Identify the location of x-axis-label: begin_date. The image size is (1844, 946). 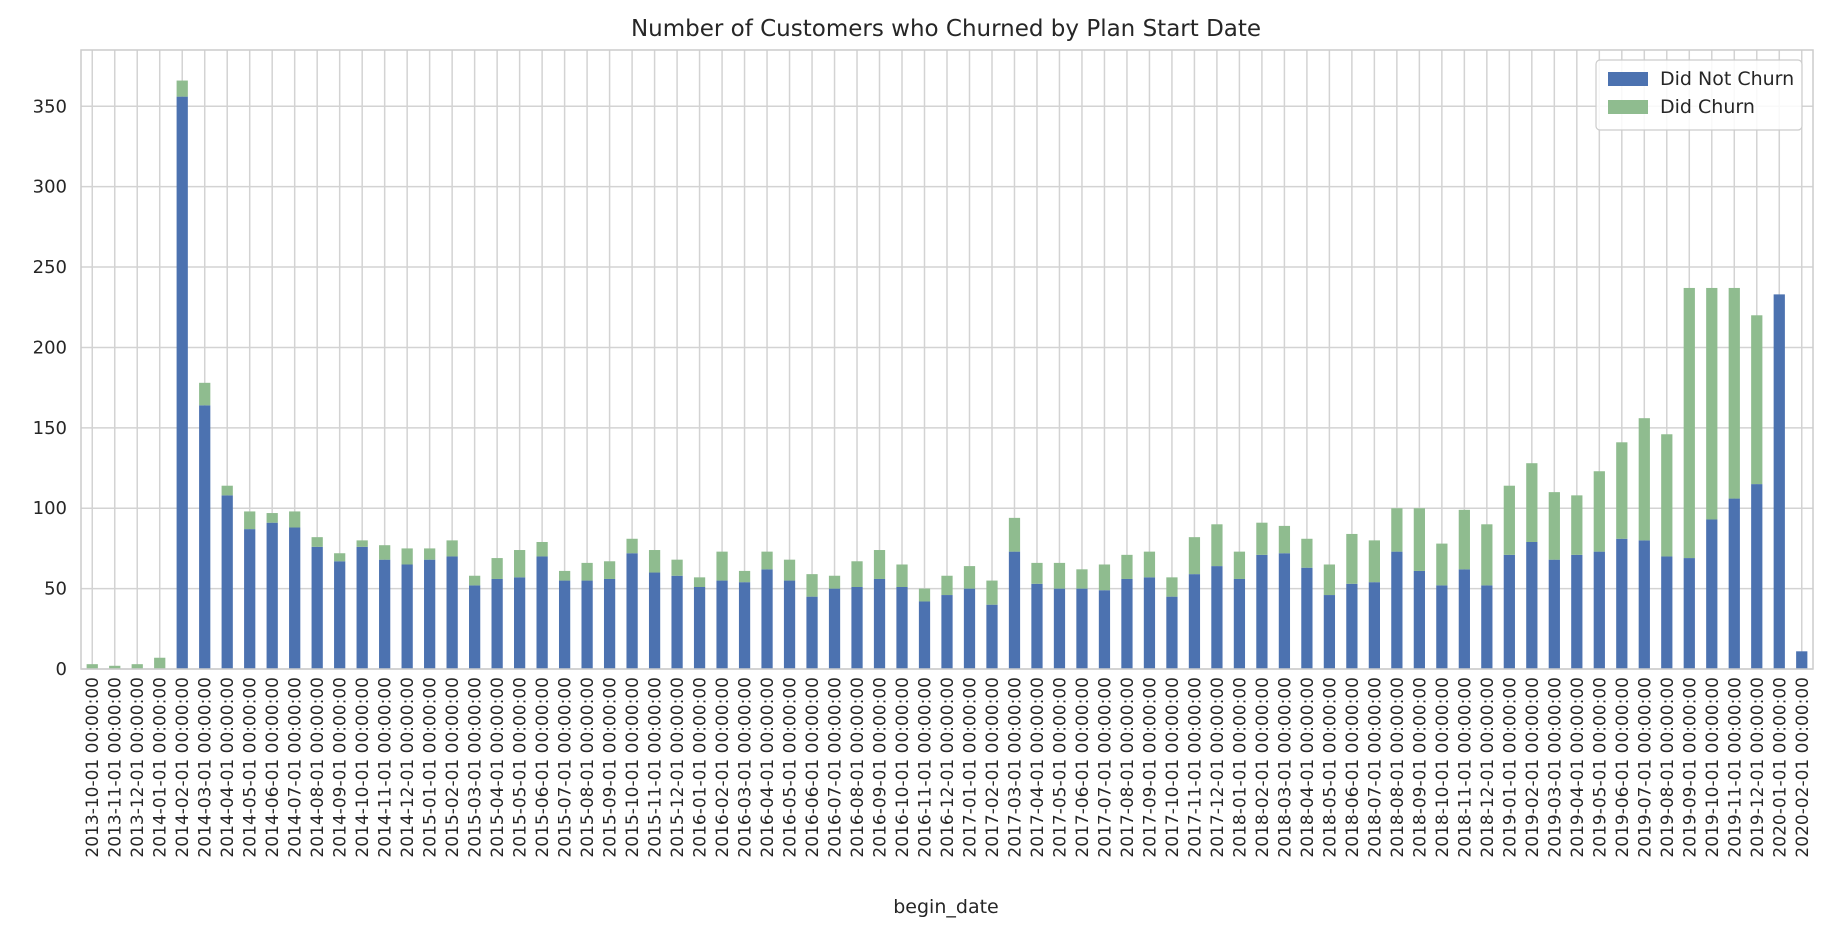
(945, 907).